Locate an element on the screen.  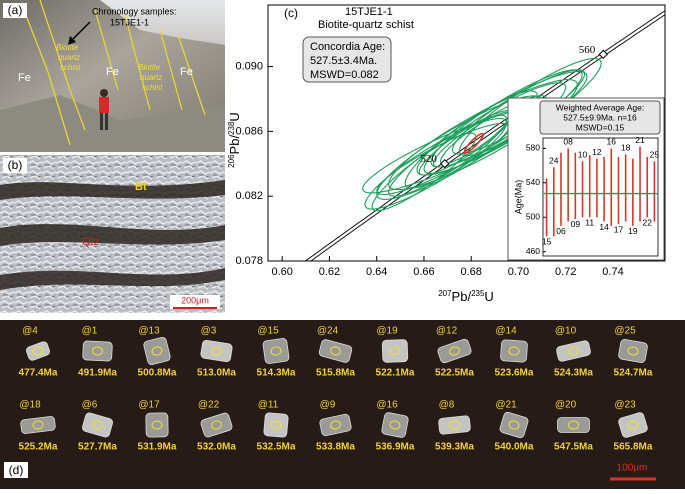
age-label: 513.0Ma is located at coordinates (216, 373).